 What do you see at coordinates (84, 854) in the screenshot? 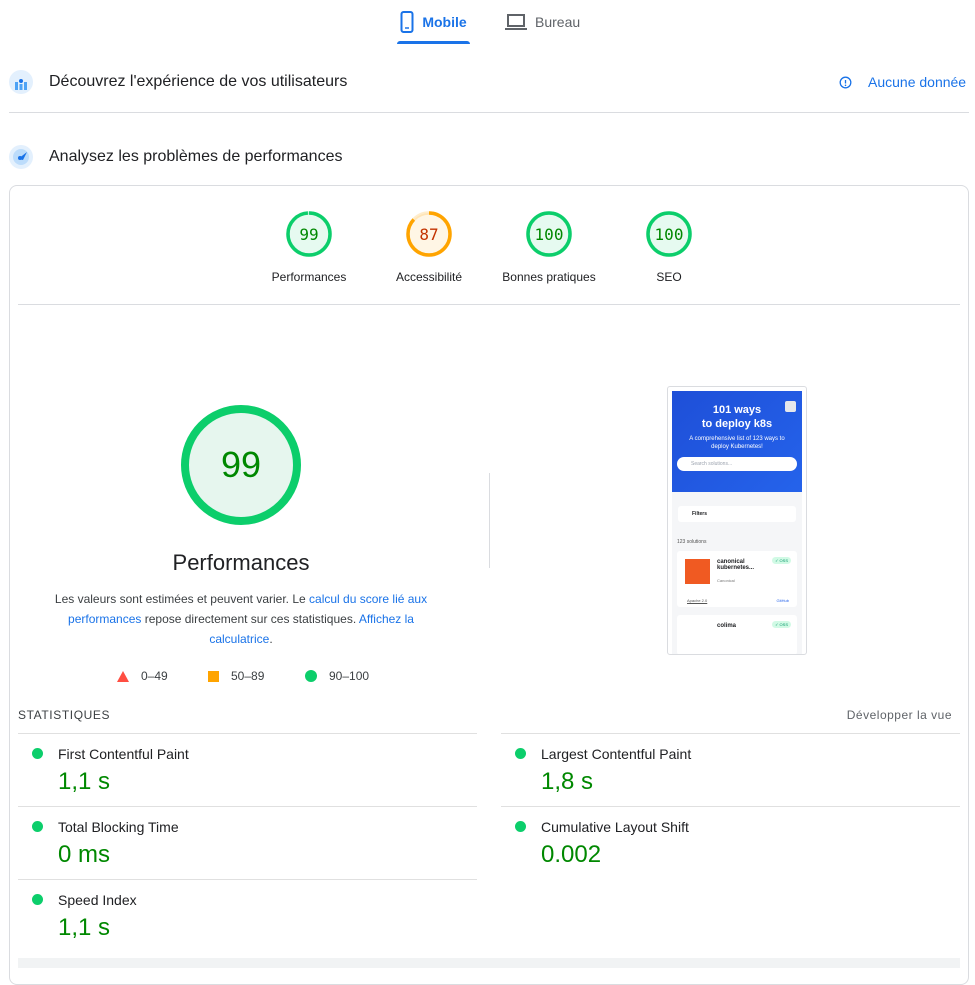
I see `metric-value: 0 ms` at bounding box center [84, 854].